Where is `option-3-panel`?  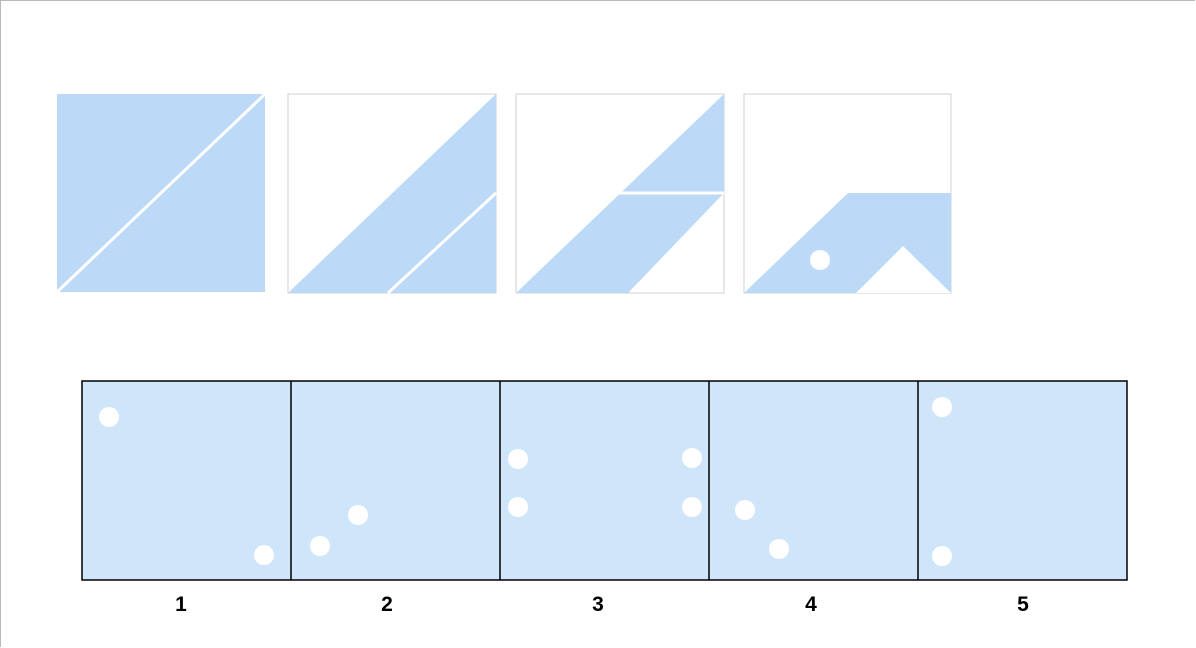
option-3-panel is located at coordinates (605, 482).